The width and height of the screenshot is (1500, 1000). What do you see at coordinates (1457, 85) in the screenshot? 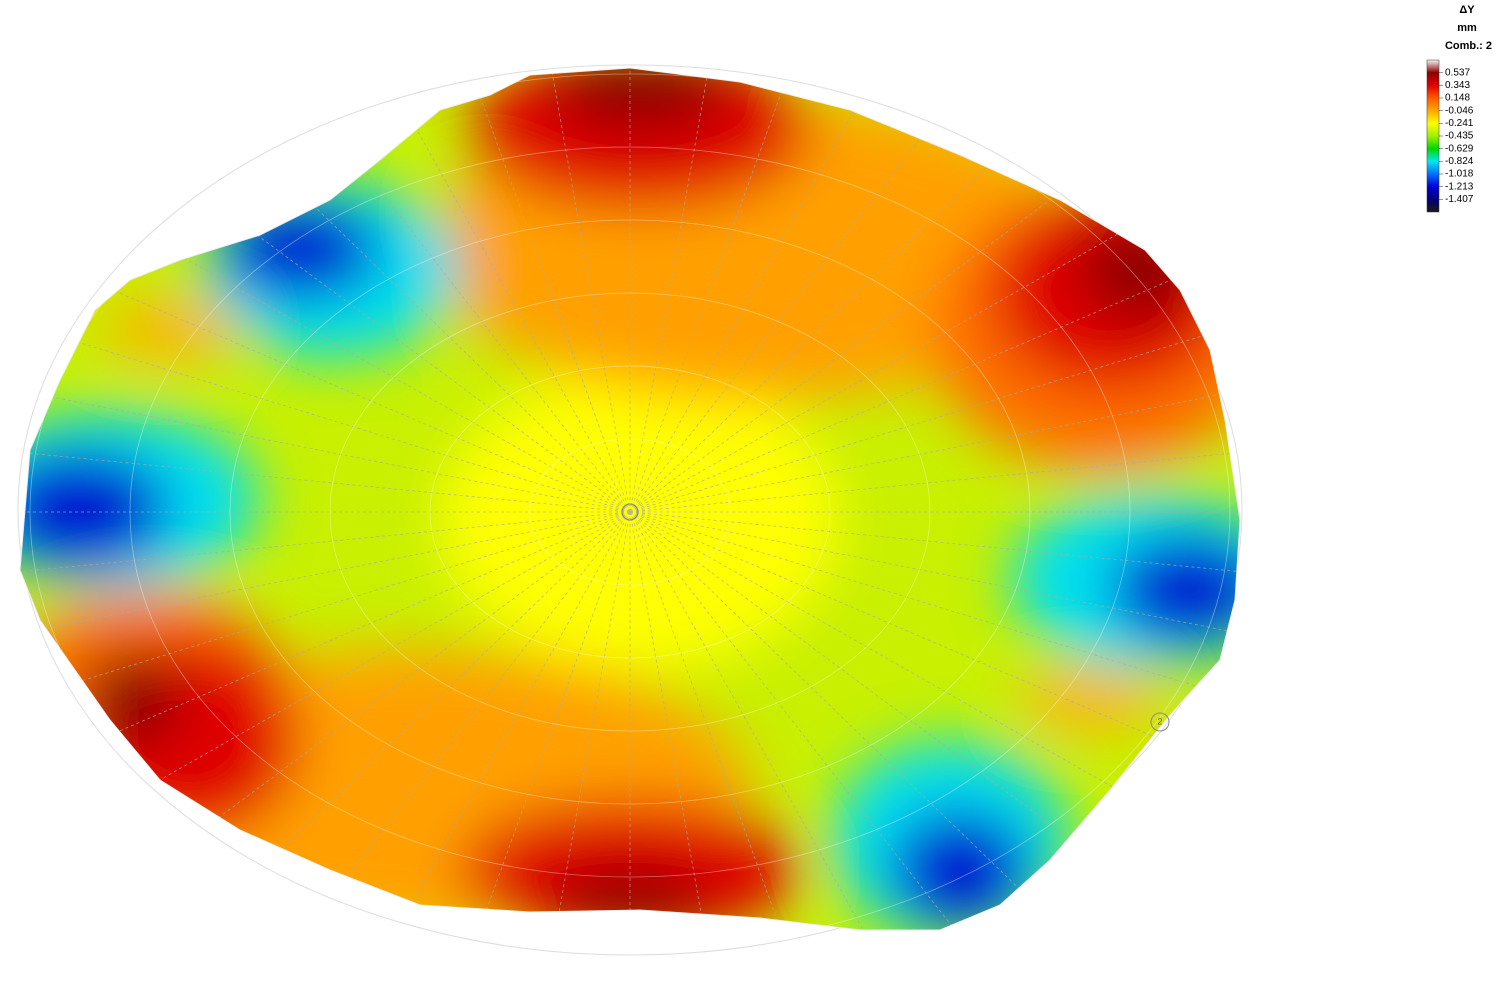
I see `level-label: 0.343` at bounding box center [1457, 85].